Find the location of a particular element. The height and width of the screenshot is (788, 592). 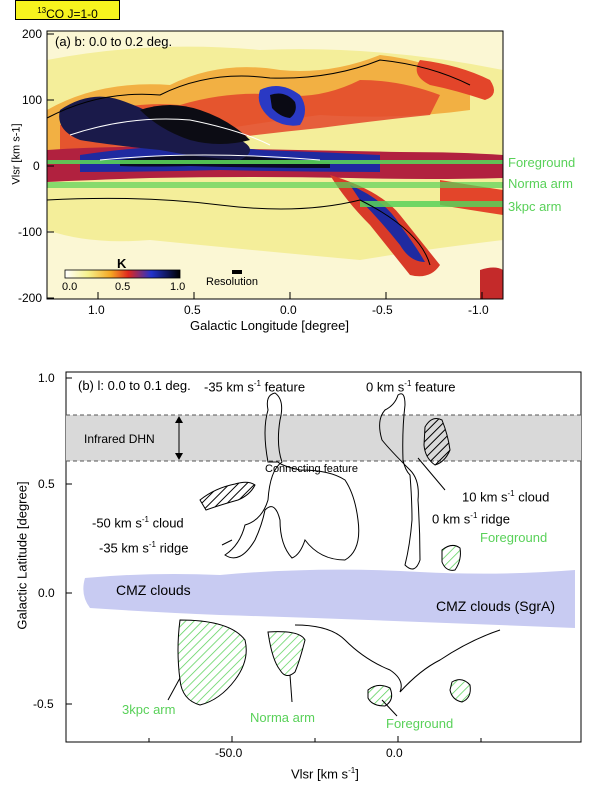

label-foreground-top: Foreground is located at coordinates (514, 537).